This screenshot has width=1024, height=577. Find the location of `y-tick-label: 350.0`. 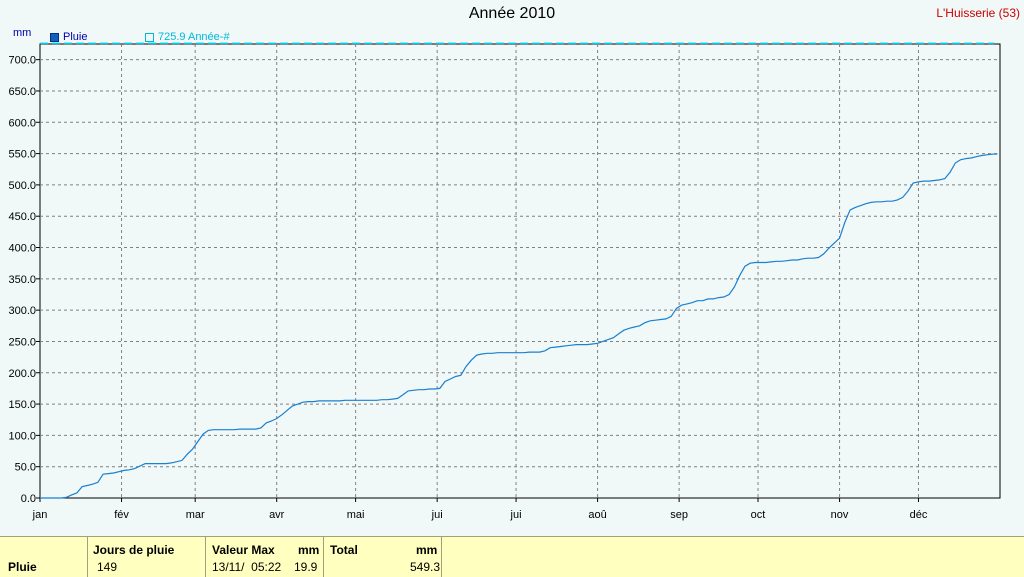

y-tick-label: 350.0 is located at coordinates (22, 280).